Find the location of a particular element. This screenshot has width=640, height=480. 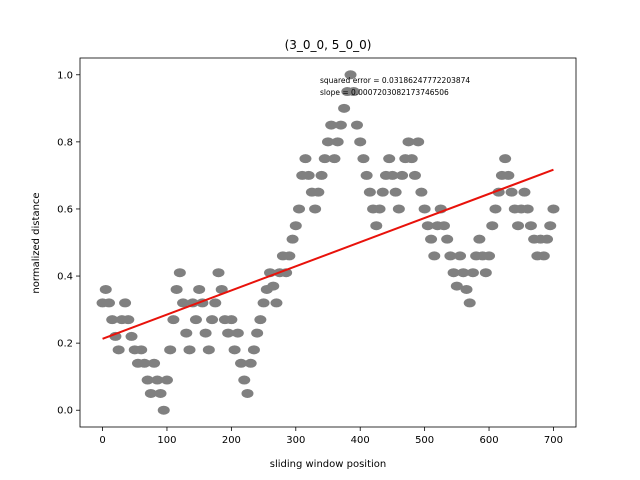

y-axis-label: normalized distance is located at coordinates (36, 242).